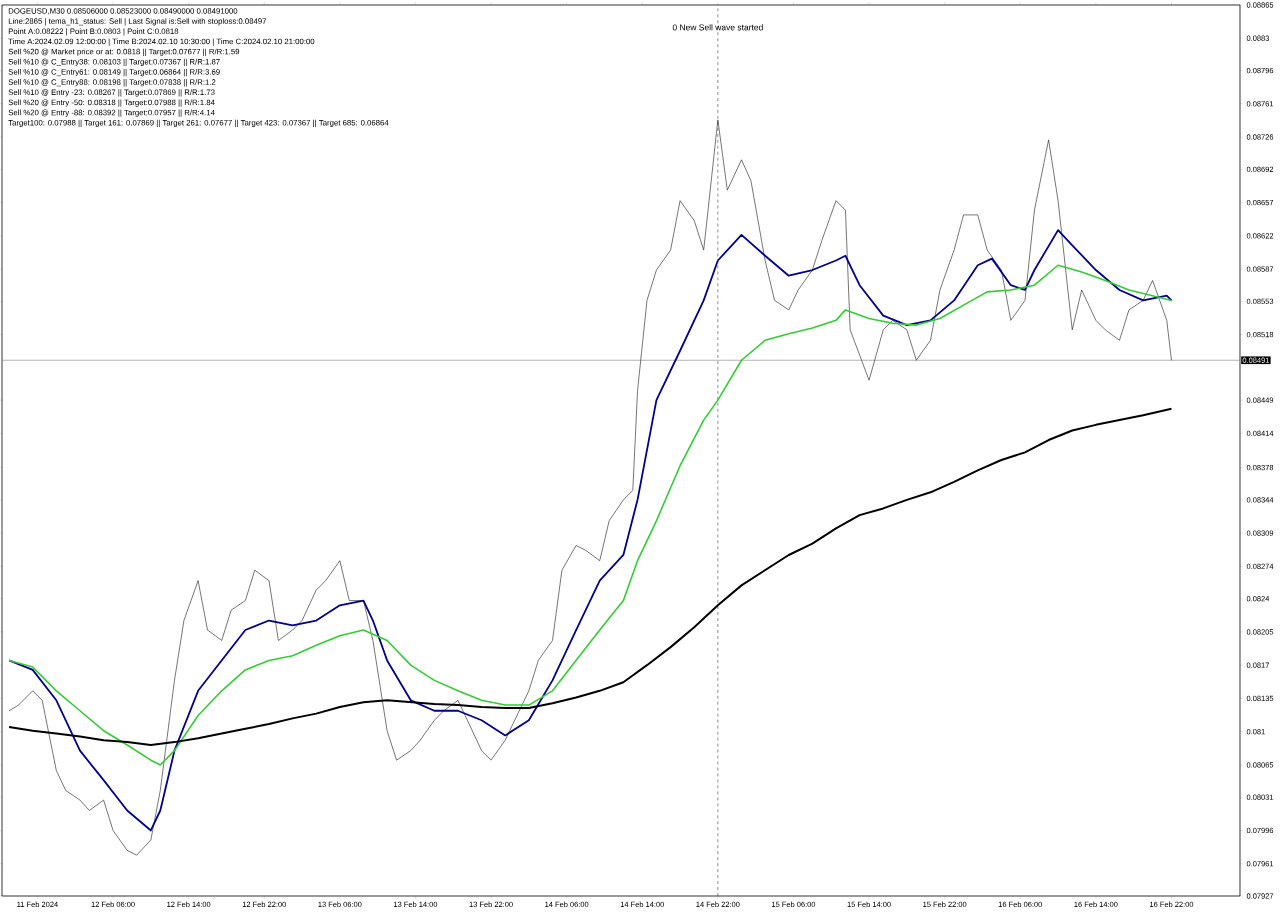  Describe the element at coordinates (717, 27) in the screenshot. I see `ref-line-label: 0 New Sell wave started` at that location.